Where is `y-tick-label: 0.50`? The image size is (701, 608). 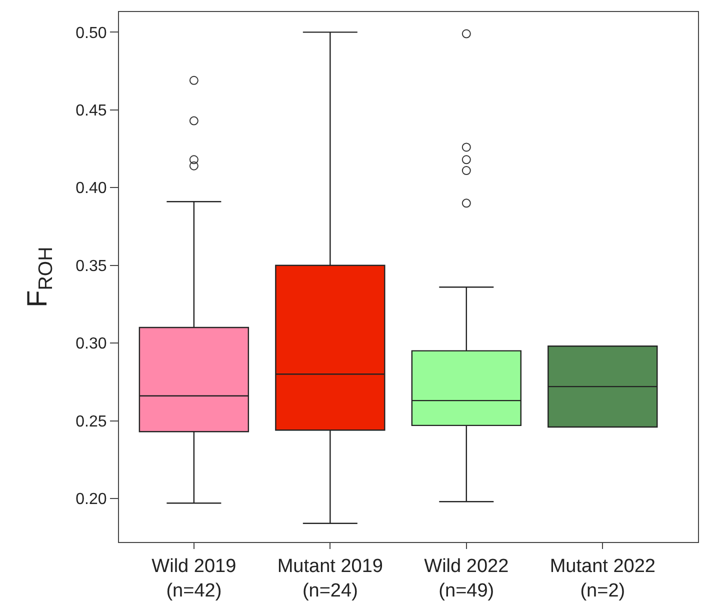
y-tick-label: 0.50 is located at coordinates (91, 33).